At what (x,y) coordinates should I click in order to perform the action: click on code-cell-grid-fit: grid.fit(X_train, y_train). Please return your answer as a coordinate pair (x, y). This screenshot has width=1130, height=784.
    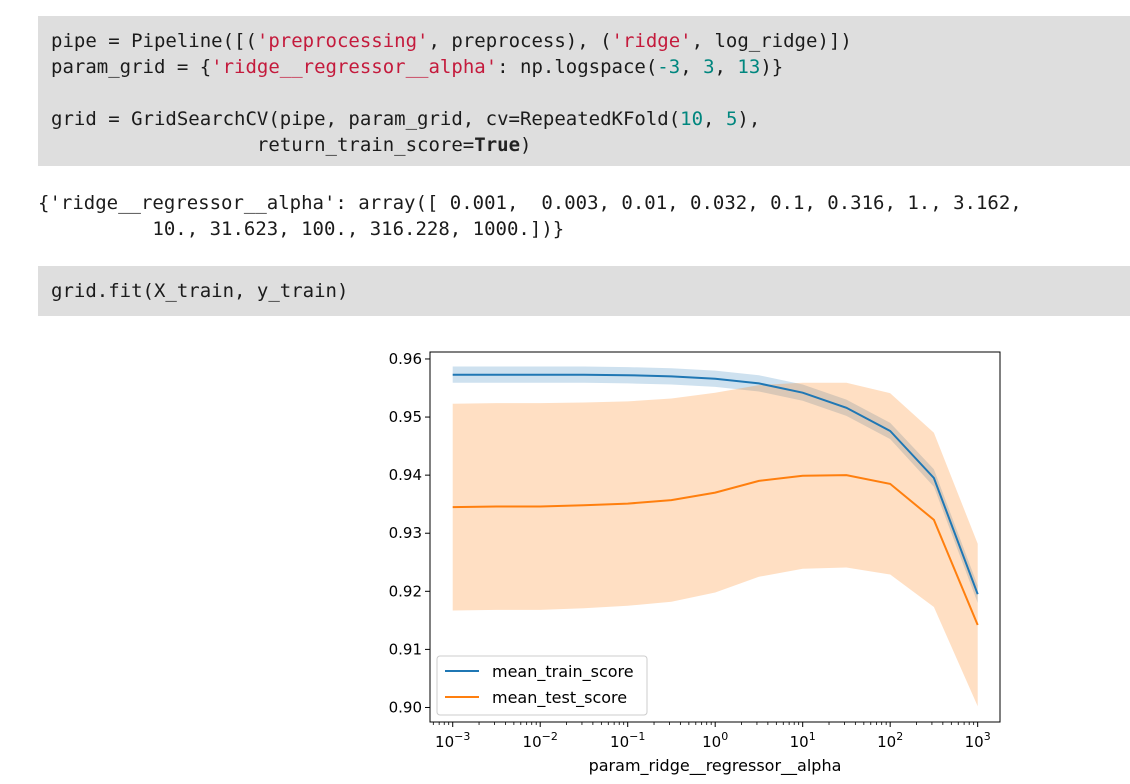
    Looking at the image, I should click on (584, 291).